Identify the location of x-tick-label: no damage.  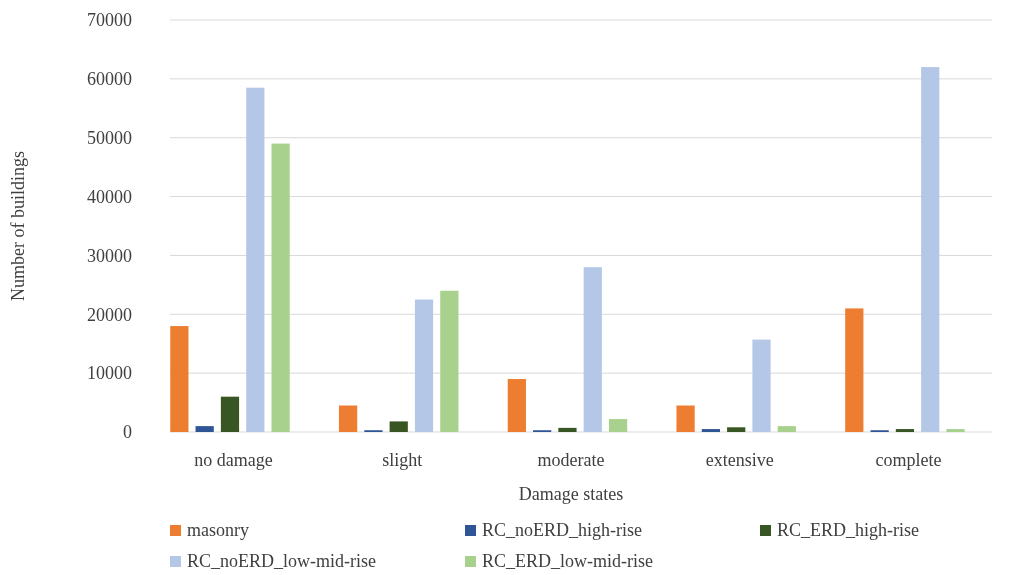
(233, 460).